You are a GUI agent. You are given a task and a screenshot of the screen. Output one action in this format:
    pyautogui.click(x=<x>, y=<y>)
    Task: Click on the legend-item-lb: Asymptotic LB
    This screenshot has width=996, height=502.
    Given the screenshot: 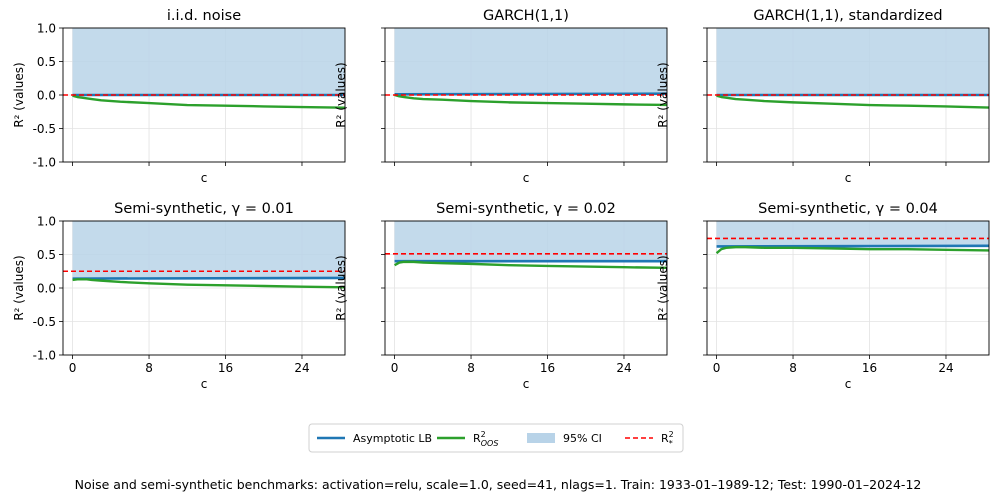 What is the action you would take?
    pyautogui.click(x=374, y=438)
    